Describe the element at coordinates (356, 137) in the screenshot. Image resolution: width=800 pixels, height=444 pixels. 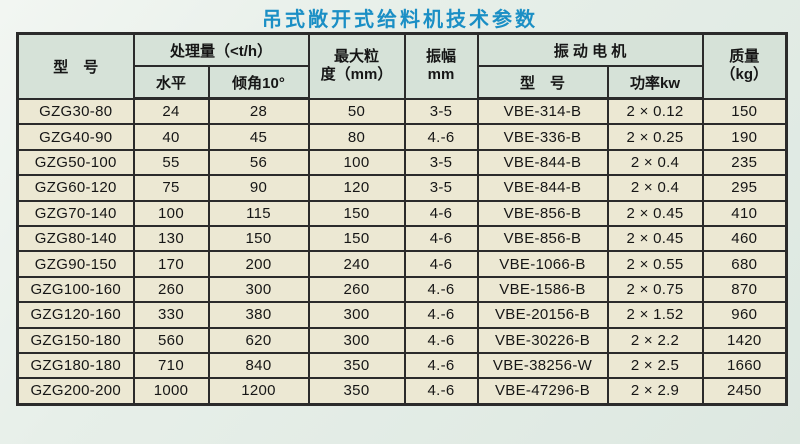
I see `max-size-cell: 80` at that location.